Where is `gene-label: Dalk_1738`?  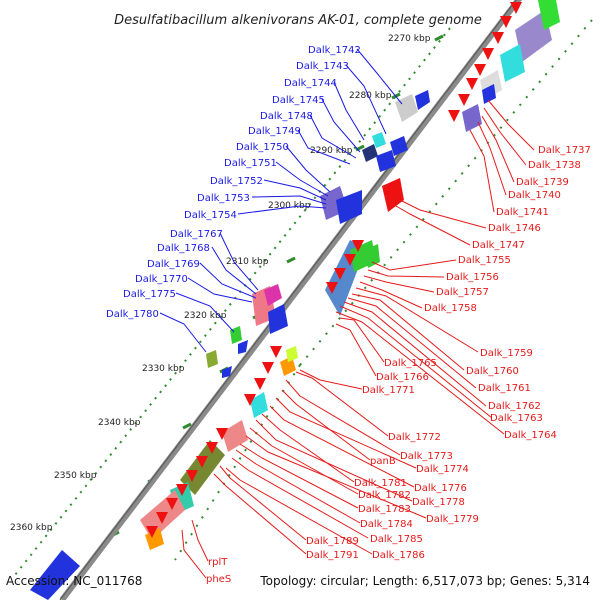 gene-label: Dalk_1738 is located at coordinates (554, 165).